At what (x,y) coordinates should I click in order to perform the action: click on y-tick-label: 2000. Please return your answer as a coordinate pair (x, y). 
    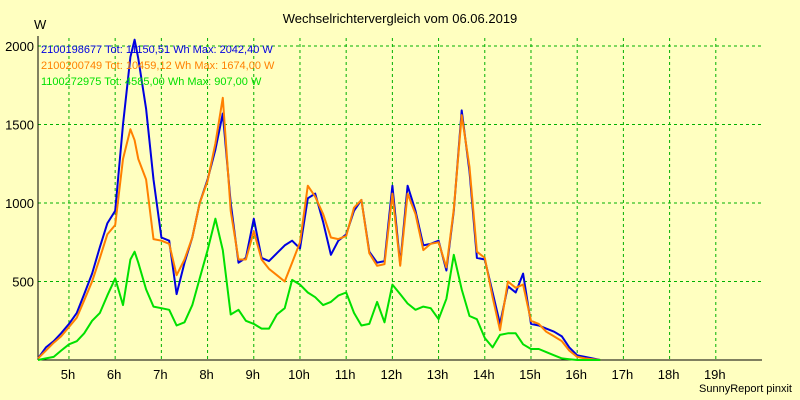
    Looking at the image, I should click on (19, 46).